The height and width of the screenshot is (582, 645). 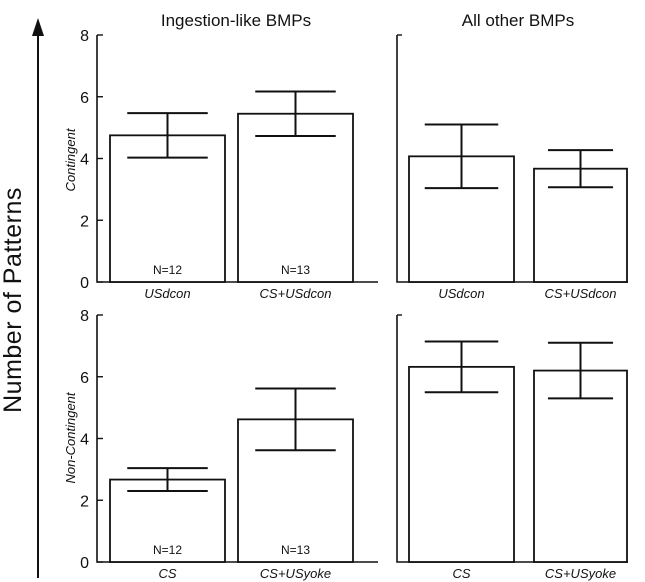 What do you see at coordinates (580, 466) in the screenshot?
I see `bar-cs-usyoke` at bounding box center [580, 466].